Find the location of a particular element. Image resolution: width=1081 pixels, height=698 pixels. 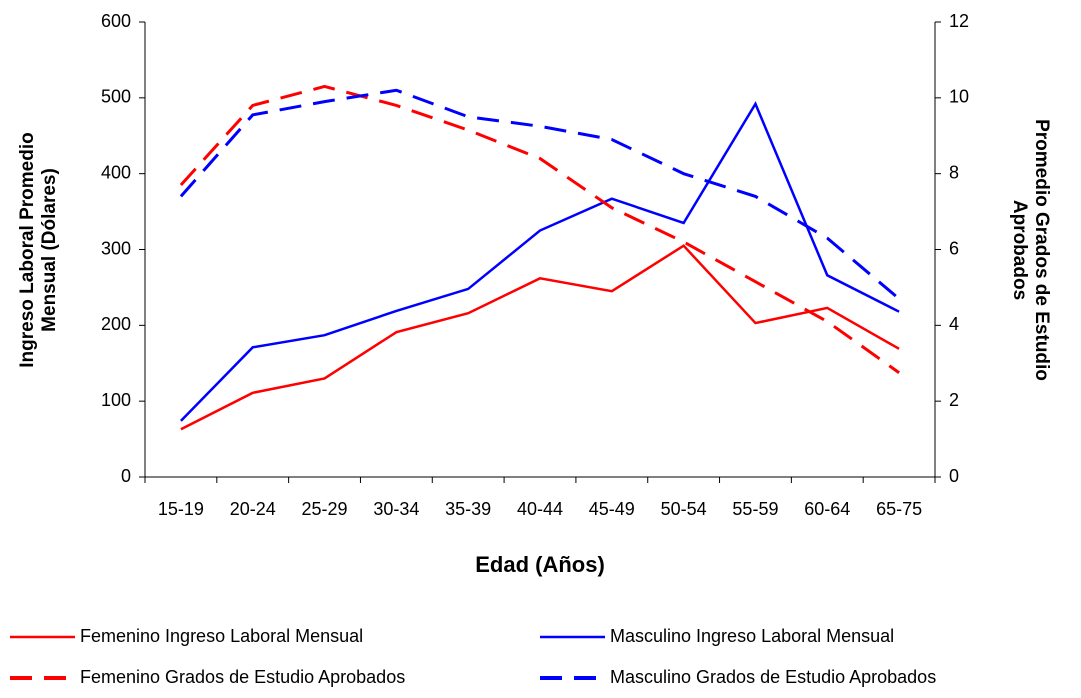

x-tick-label: 15-19 is located at coordinates (181, 509).